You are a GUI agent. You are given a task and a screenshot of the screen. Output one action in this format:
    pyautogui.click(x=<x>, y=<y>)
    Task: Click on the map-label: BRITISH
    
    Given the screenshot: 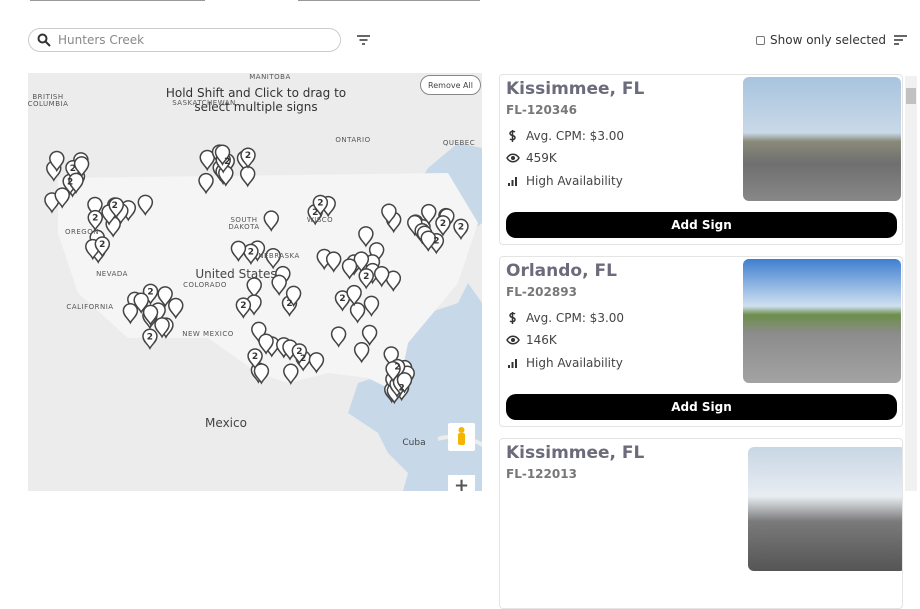 What is the action you would take?
    pyautogui.click(x=48, y=97)
    